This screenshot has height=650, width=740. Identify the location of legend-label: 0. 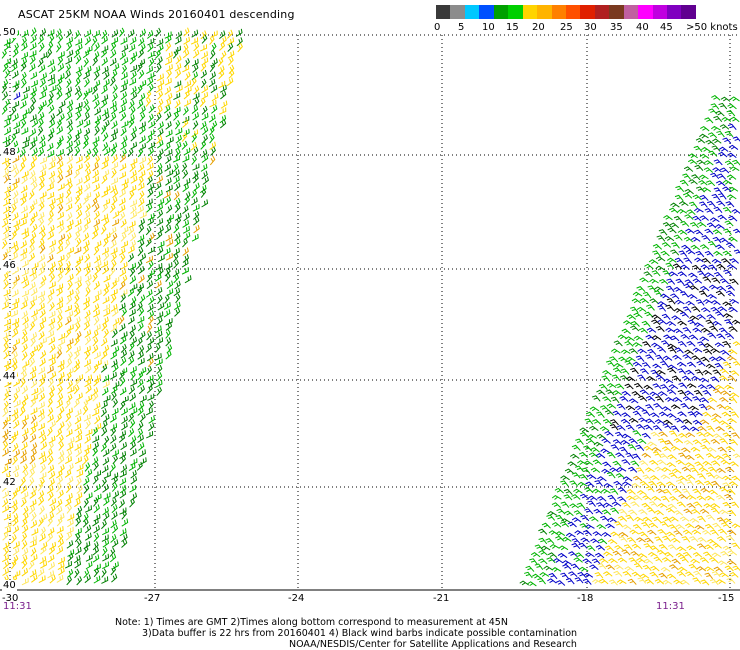
(437, 27).